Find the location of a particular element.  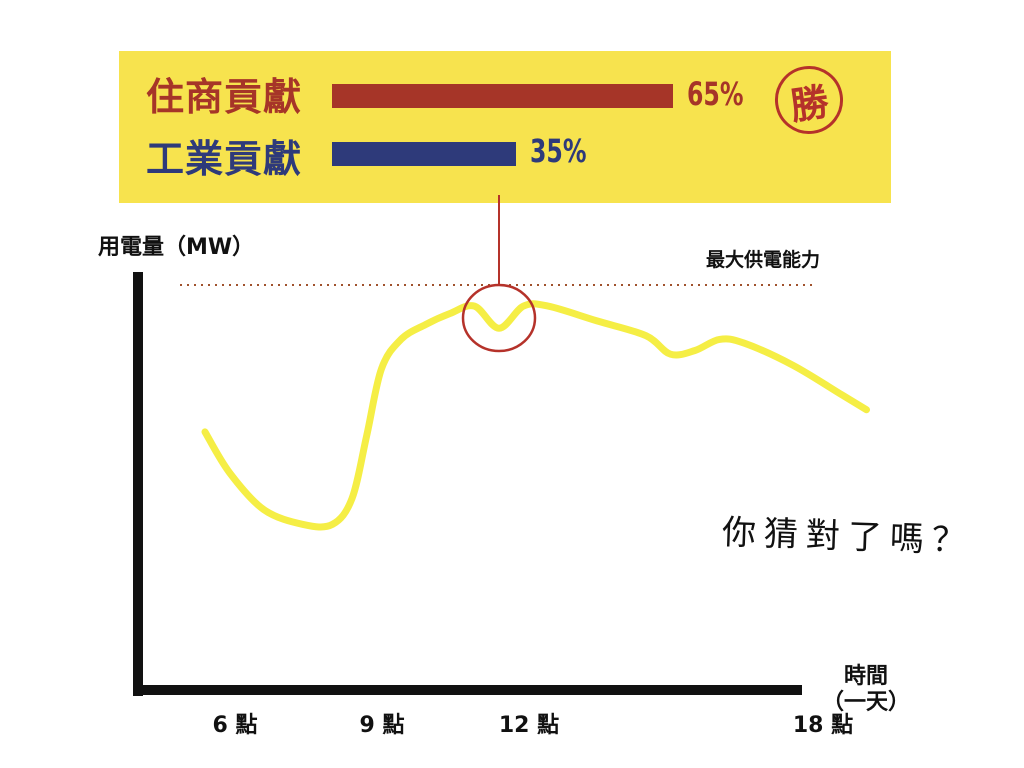

x-axis-label-line2: （一天） is located at coordinates (866, 703).